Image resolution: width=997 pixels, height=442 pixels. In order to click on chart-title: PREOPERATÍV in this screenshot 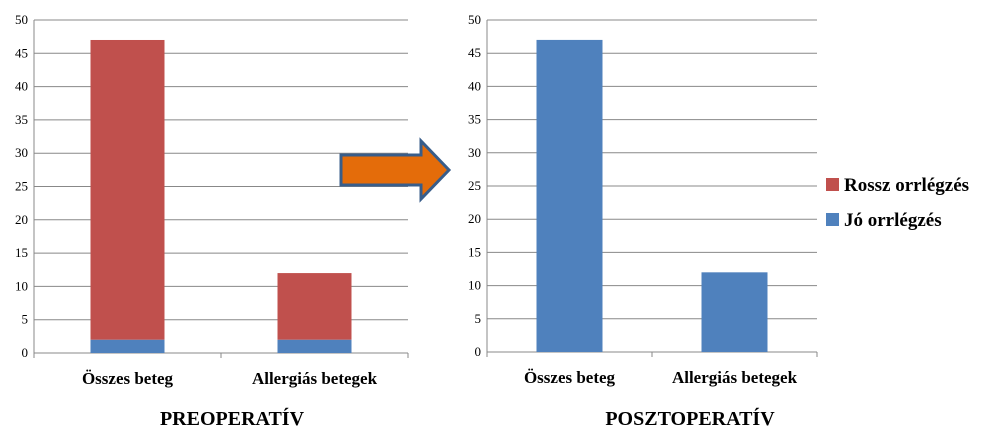, I will do `click(232, 418)`.